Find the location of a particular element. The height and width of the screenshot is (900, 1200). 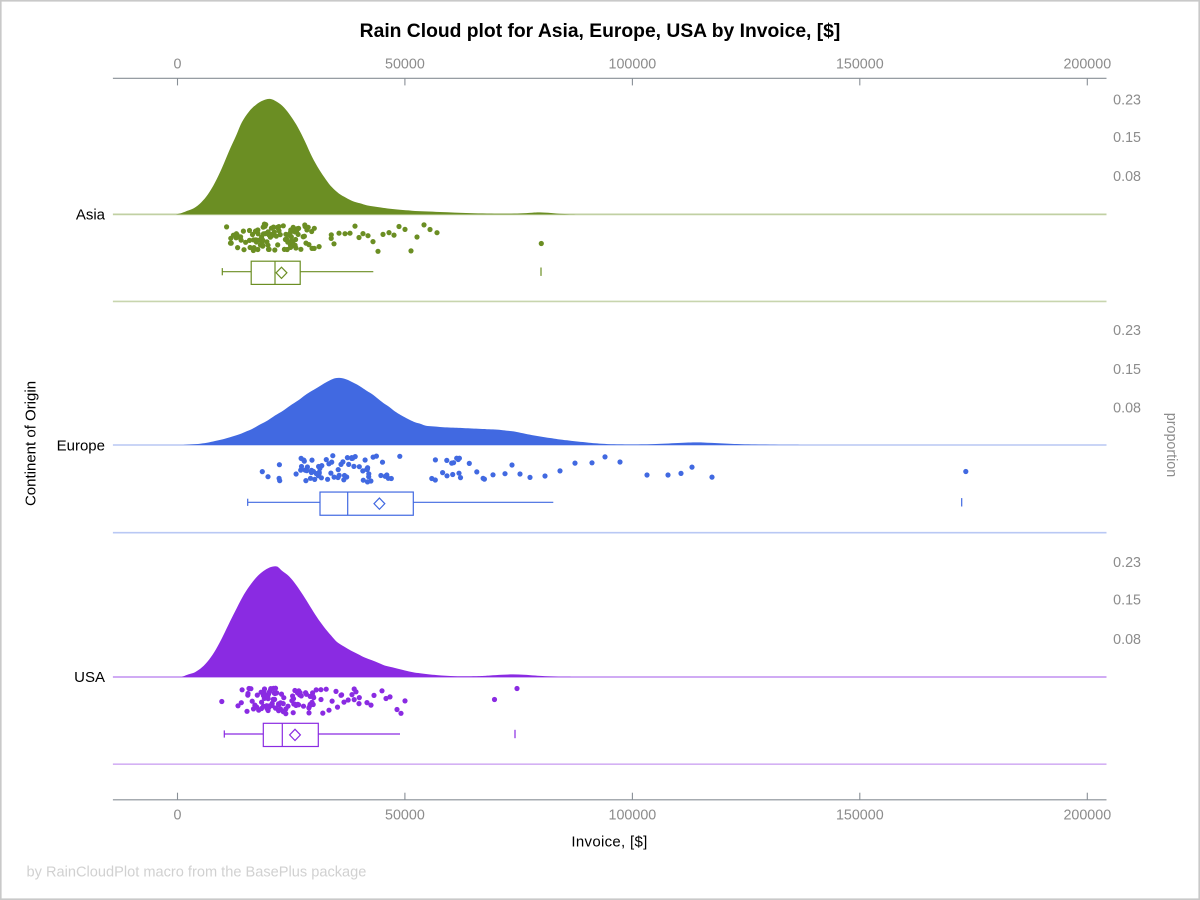

svg-text: Continent of Origin is located at coordinates (31, 443).